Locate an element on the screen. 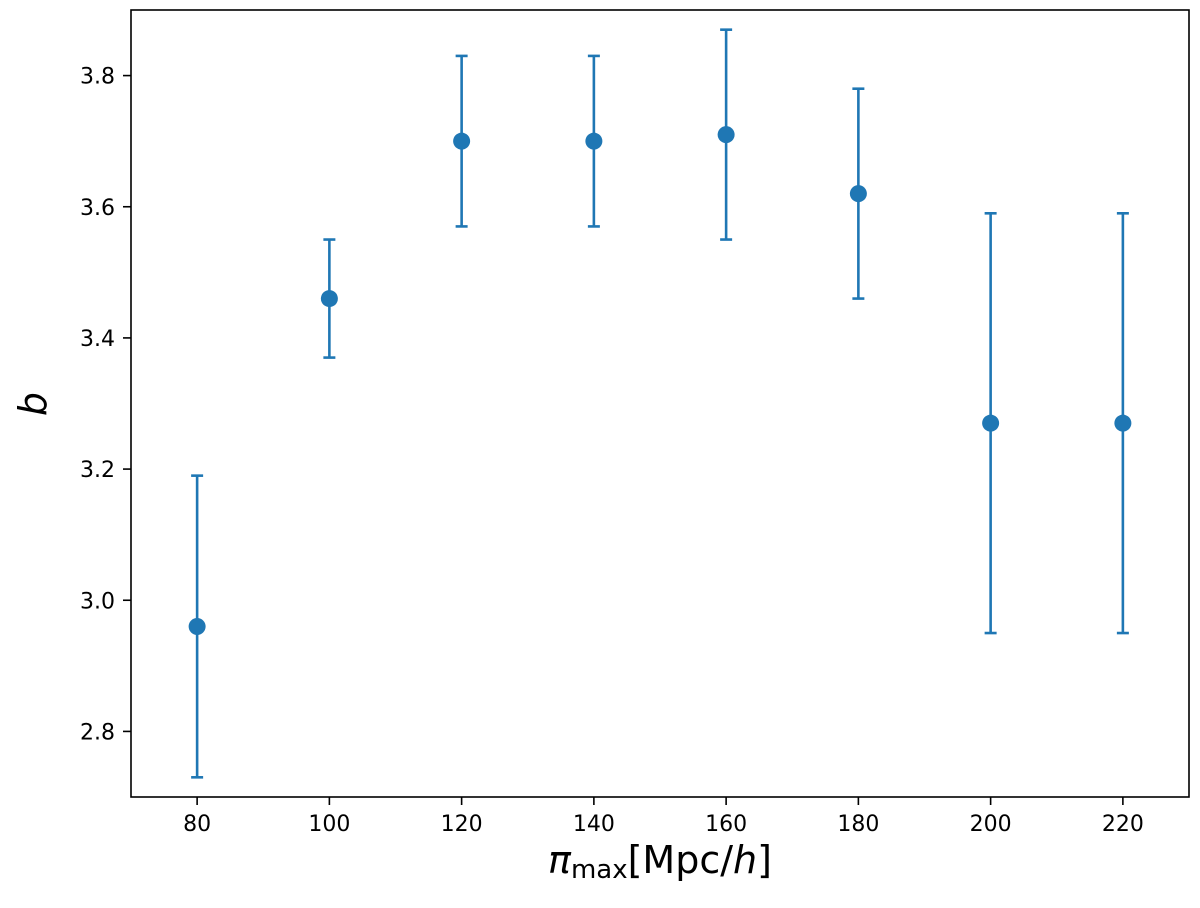 The height and width of the screenshot is (908, 1200). y-tick-label-2.8: 2.8 is located at coordinates (97, 732).